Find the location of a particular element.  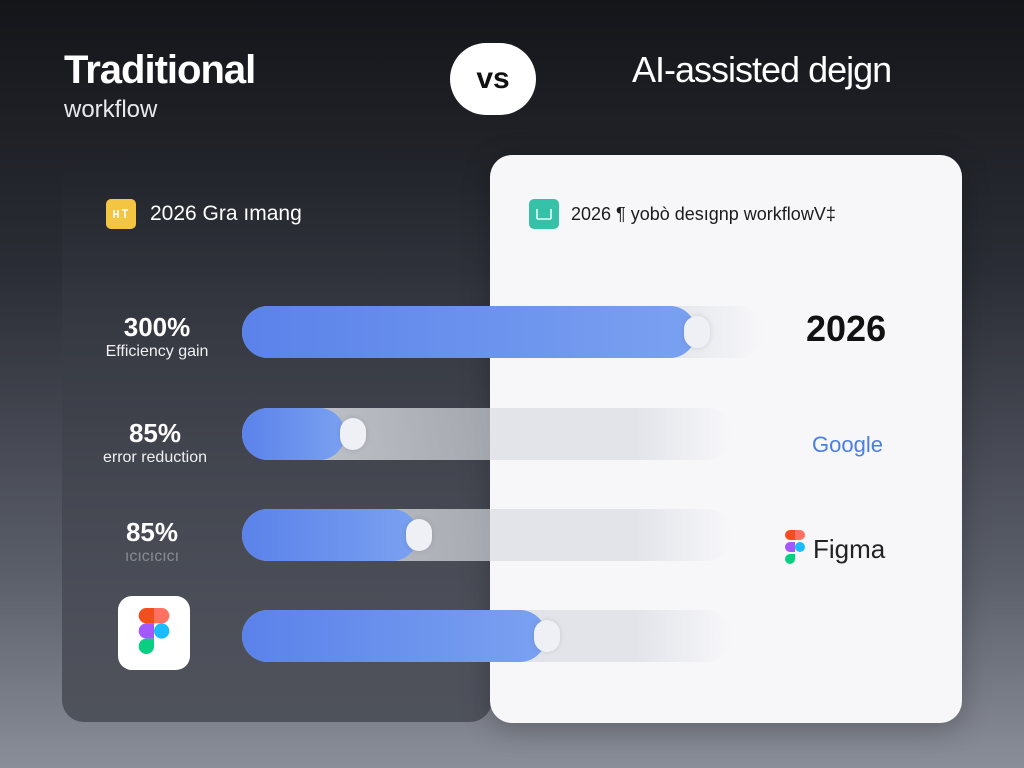

left-title: Traditional is located at coordinates (160, 70).